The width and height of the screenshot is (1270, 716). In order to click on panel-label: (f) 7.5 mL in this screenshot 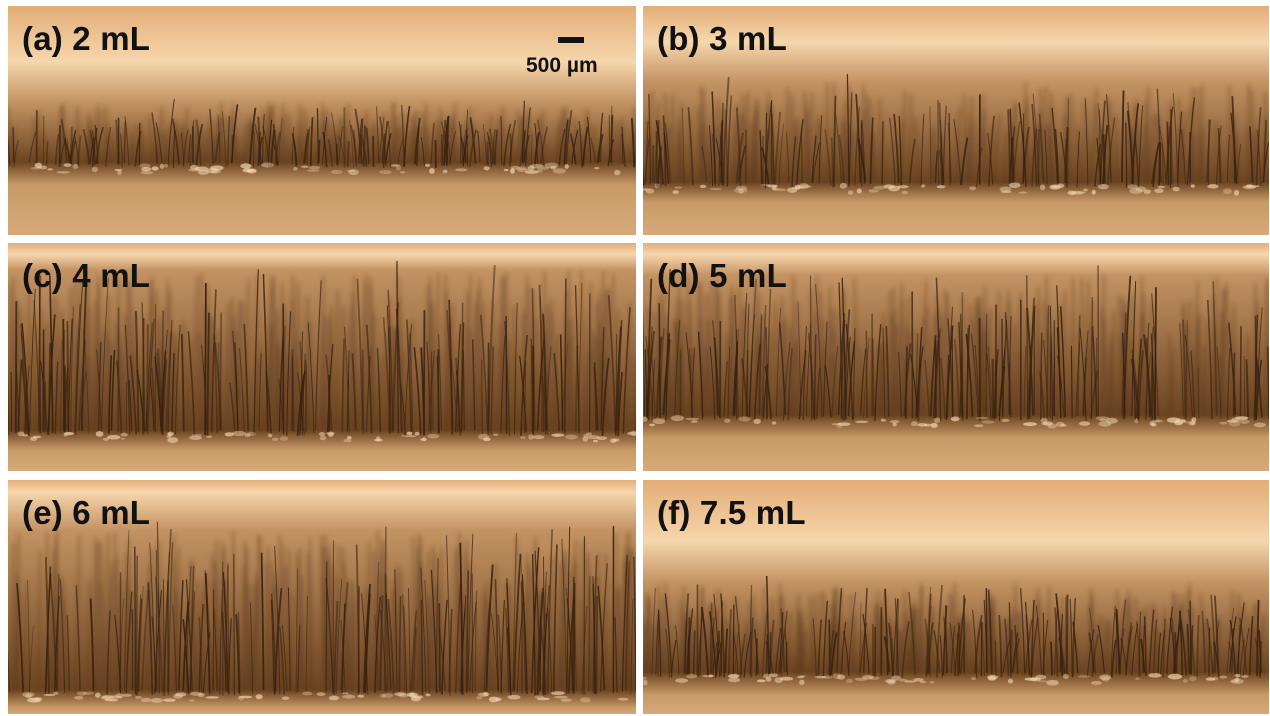, I will do `click(731, 512)`.